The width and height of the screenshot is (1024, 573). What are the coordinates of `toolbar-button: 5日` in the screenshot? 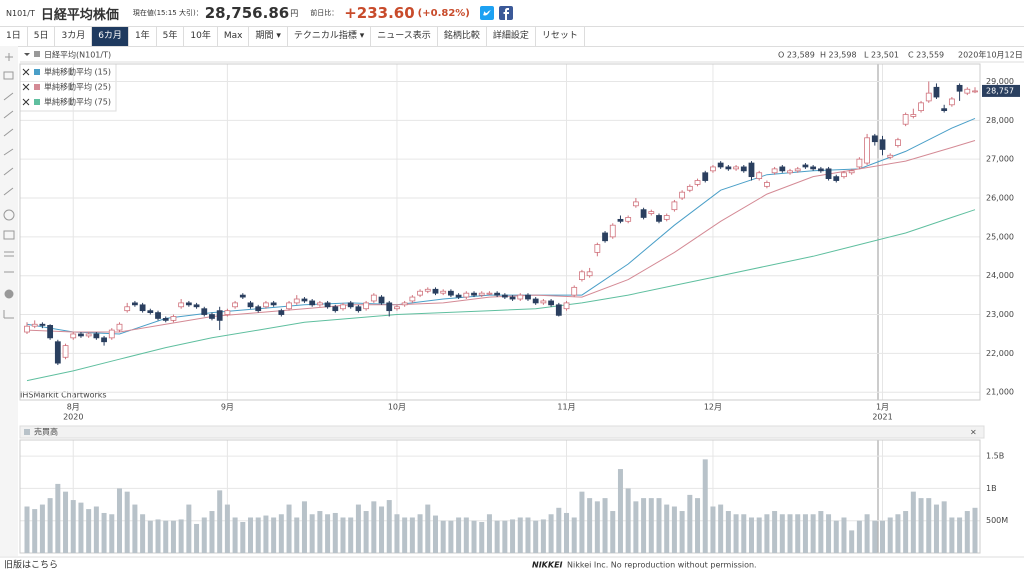 It's located at (42, 36).